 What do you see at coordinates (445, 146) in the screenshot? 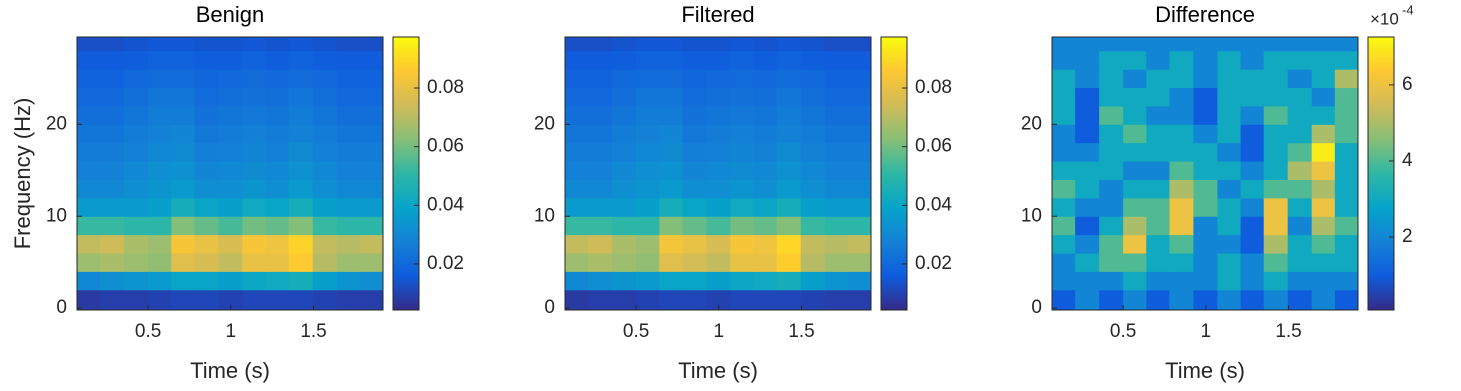
I see `colorbar-tick-label: 0.06` at bounding box center [445, 146].